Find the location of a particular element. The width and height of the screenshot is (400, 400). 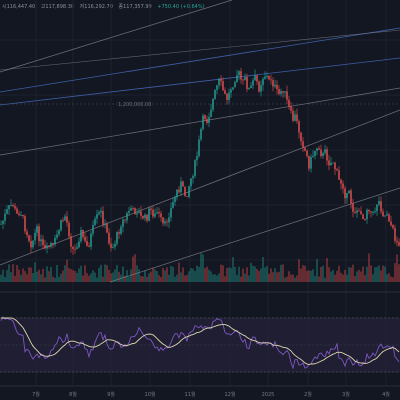

ohlc-close: 종117,357.99 is located at coordinates (135, 7).